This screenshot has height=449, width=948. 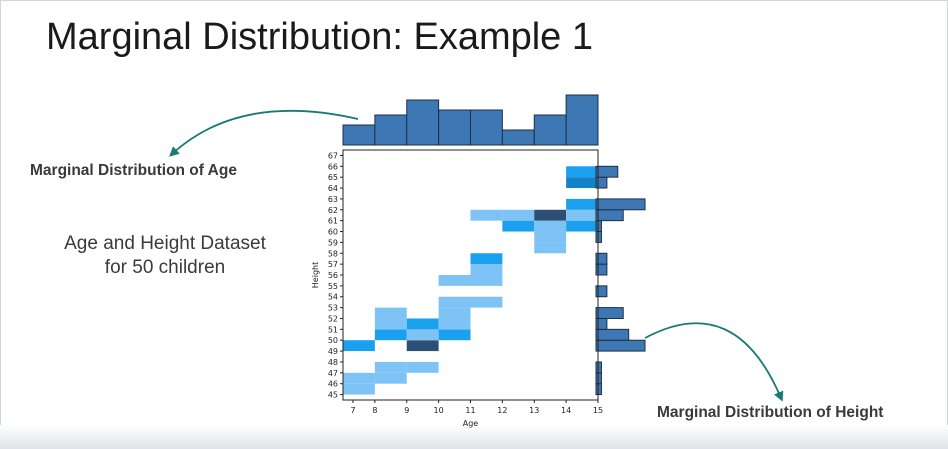 What do you see at coordinates (333, 362) in the screenshot?
I see `y-tick-label: 48` at bounding box center [333, 362].